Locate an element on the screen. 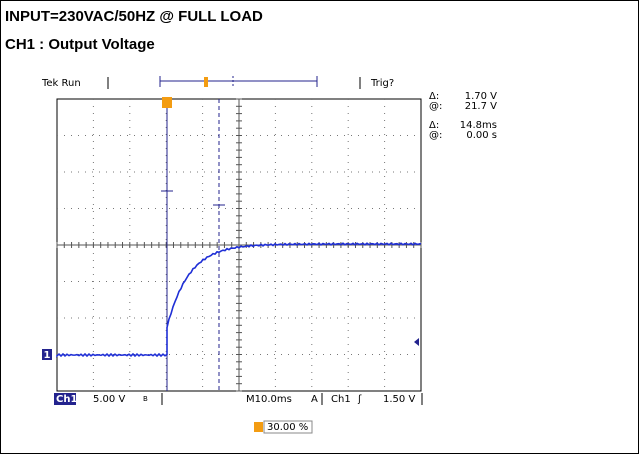 This screenshot has width=639, height=454. trigger-pos-marker is located at coordinates (206, 82).